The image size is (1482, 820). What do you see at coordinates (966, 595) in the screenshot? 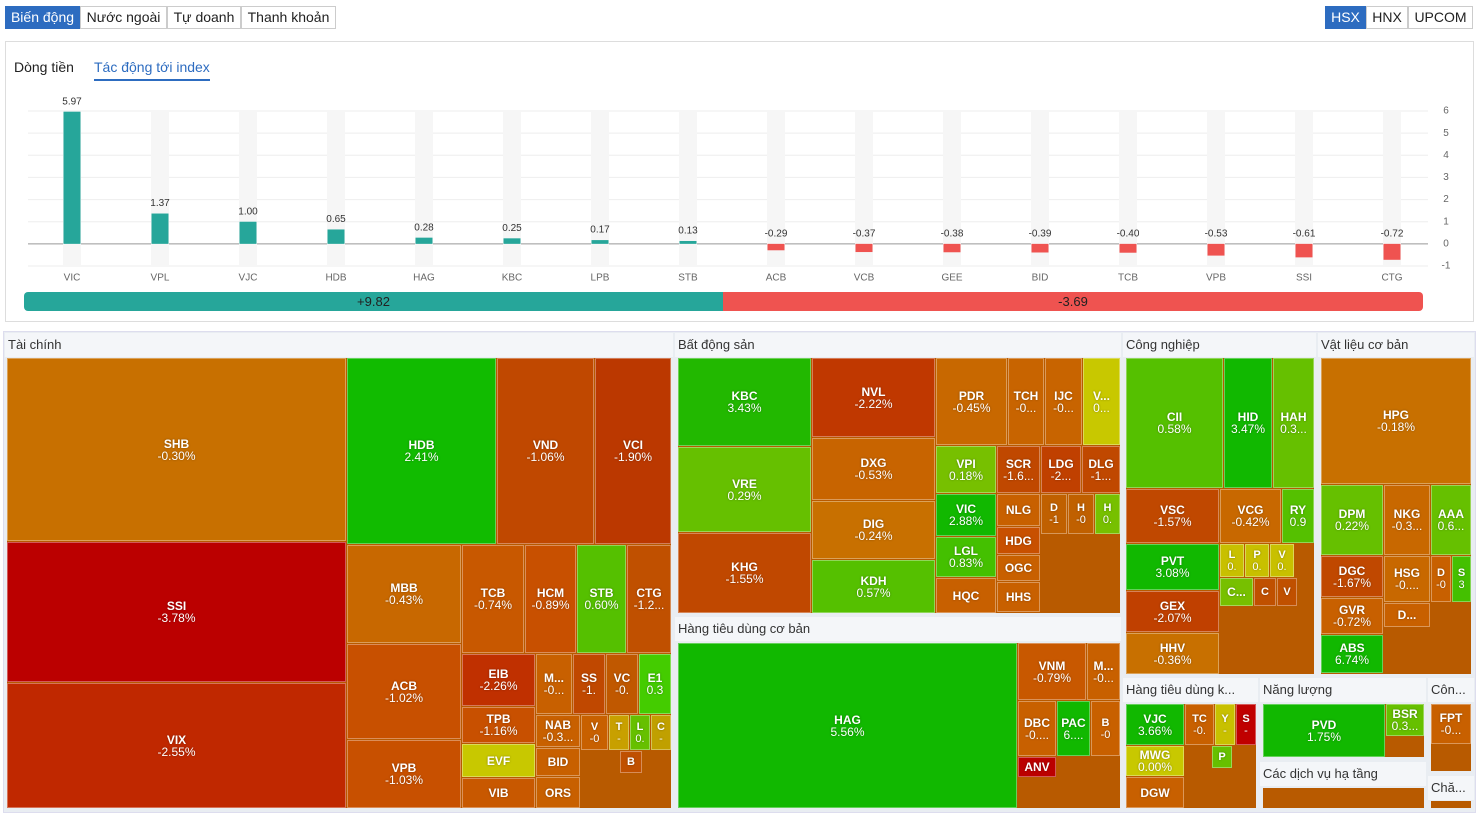
I see `stock-cell: HQC` at bounding box center [966, 595].